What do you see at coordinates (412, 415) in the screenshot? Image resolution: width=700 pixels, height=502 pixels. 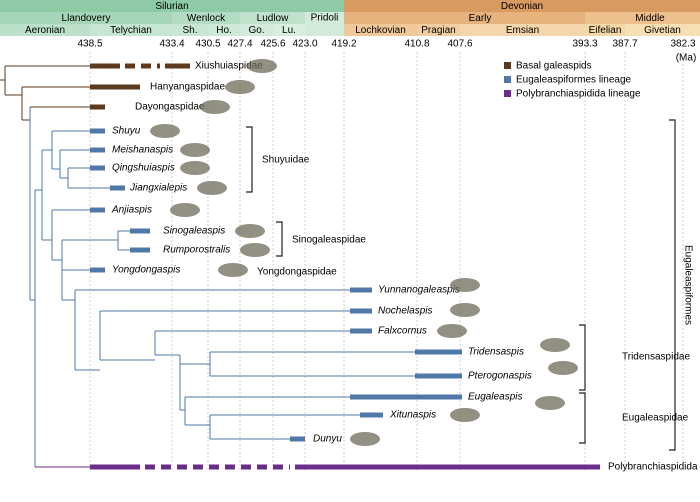 I see `taxon-label: Xitunaspis` at bounding box center [412, 415].